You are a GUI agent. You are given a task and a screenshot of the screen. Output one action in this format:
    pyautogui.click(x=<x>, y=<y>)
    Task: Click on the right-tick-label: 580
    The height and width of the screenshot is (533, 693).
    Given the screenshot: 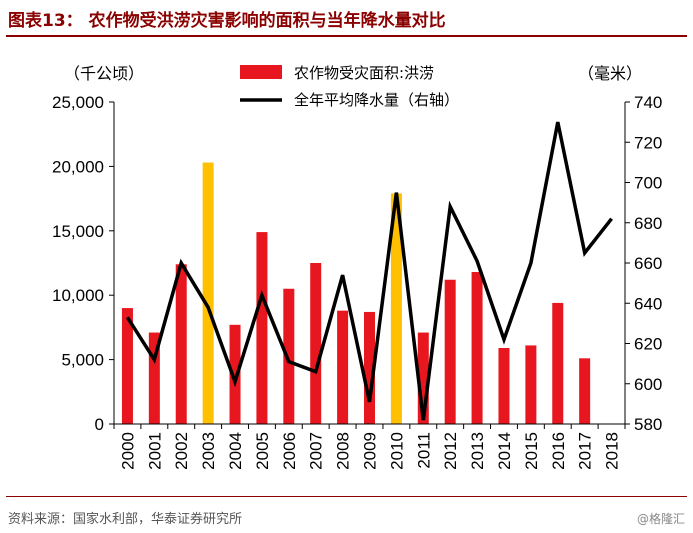 What is the action you would take?
    pyautogui.click(x=648, y=424)
    